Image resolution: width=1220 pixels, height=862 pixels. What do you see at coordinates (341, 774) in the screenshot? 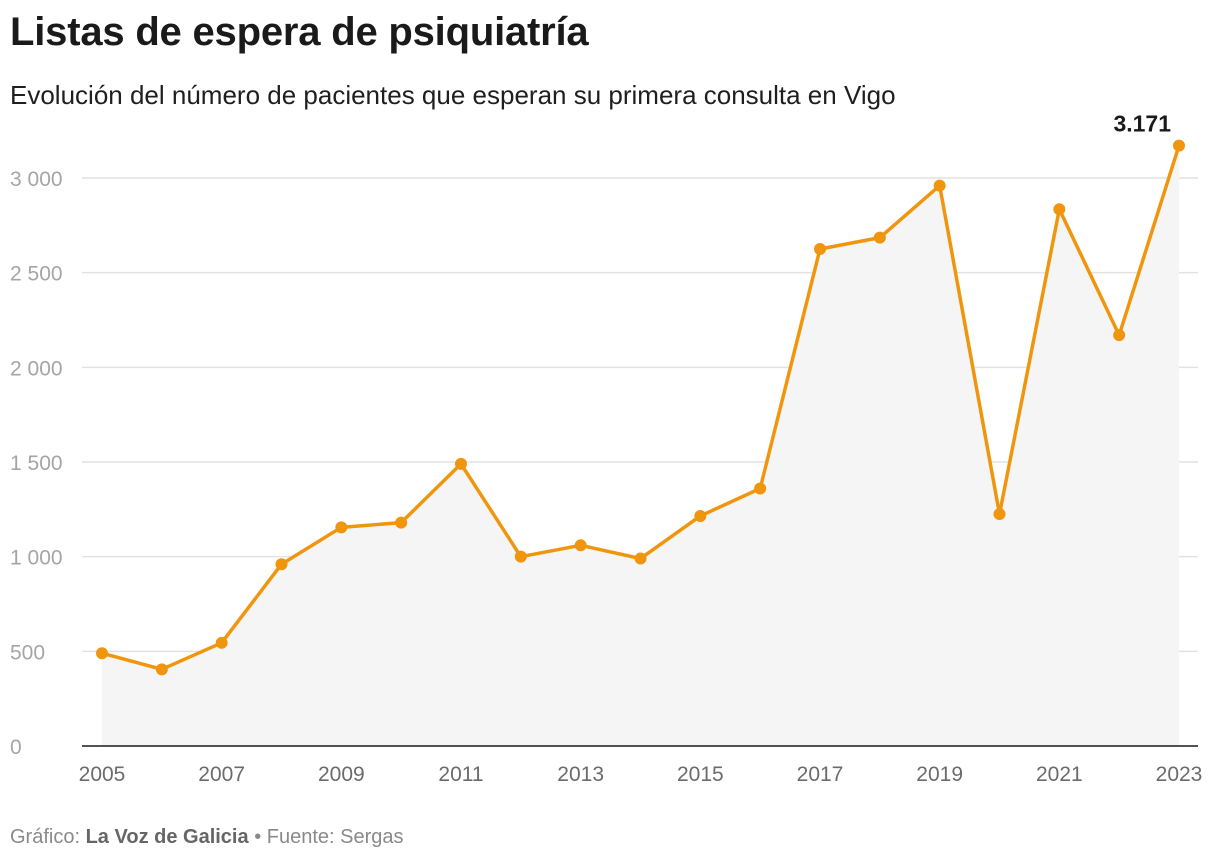
I see `x-tick-label: 2009` at bounding box center [341, 774].